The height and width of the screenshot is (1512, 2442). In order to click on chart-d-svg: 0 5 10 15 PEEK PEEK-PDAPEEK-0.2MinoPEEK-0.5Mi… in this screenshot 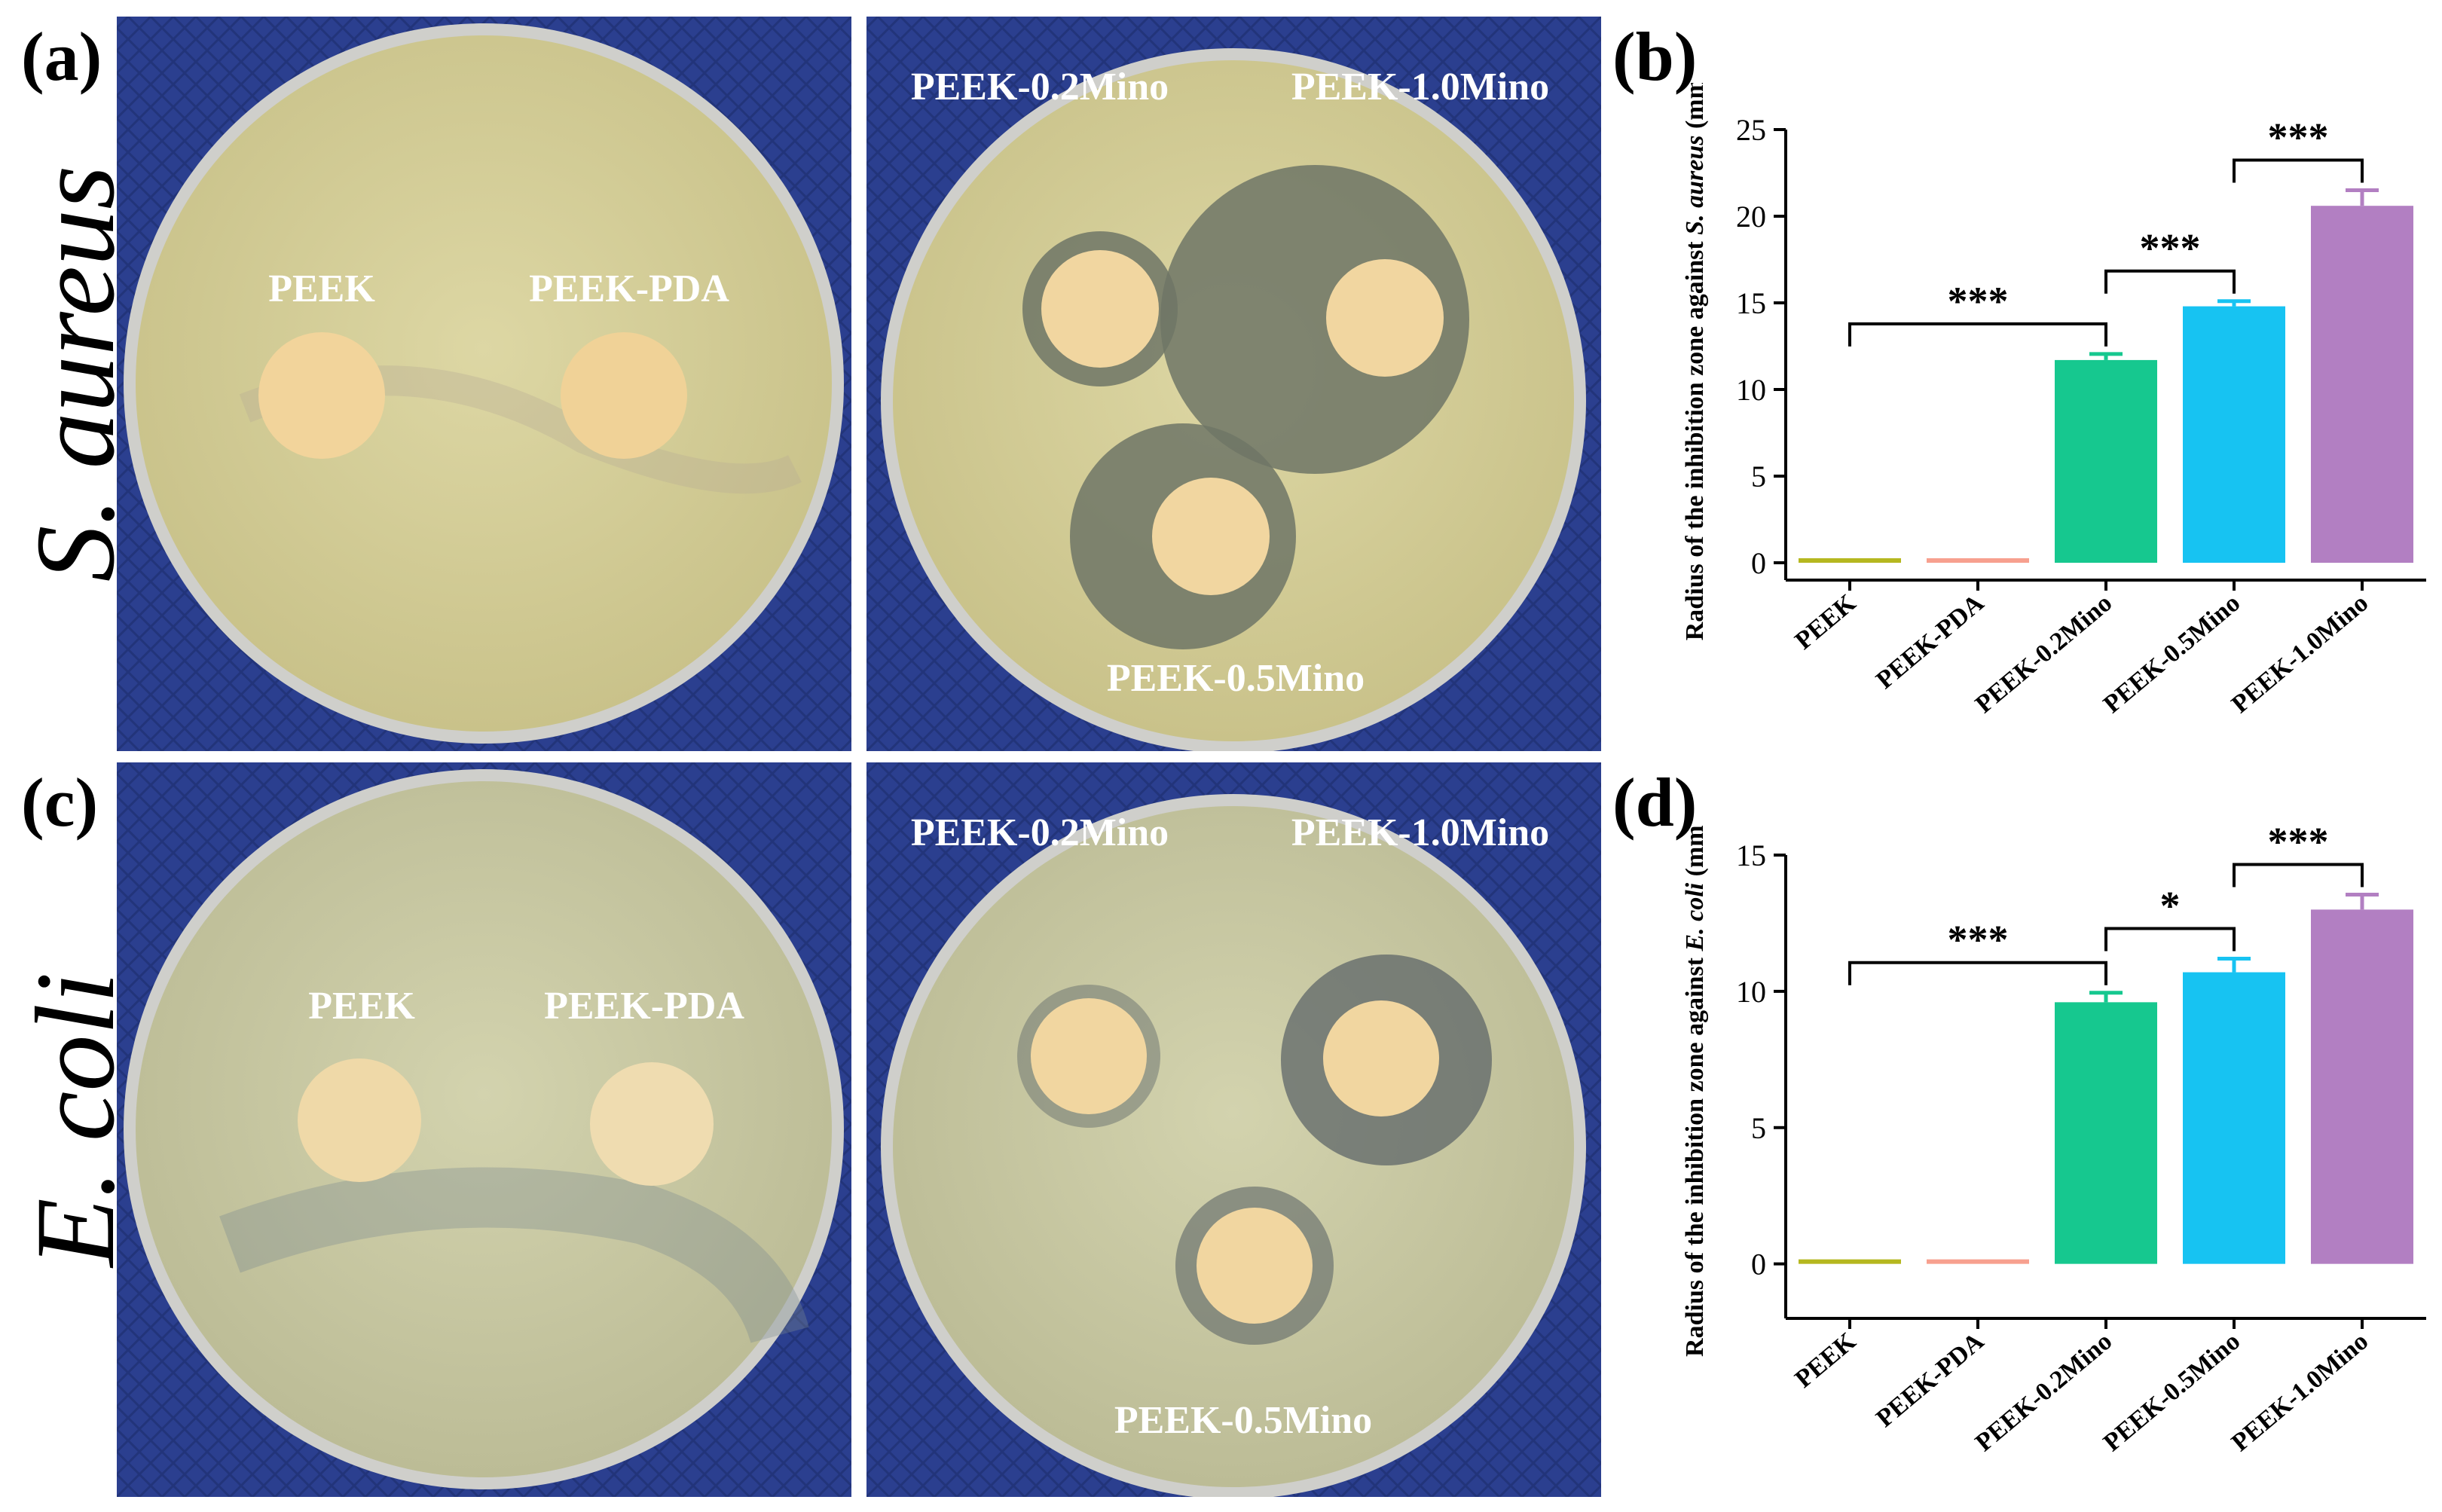, I will do `click(2054, 1137)`.